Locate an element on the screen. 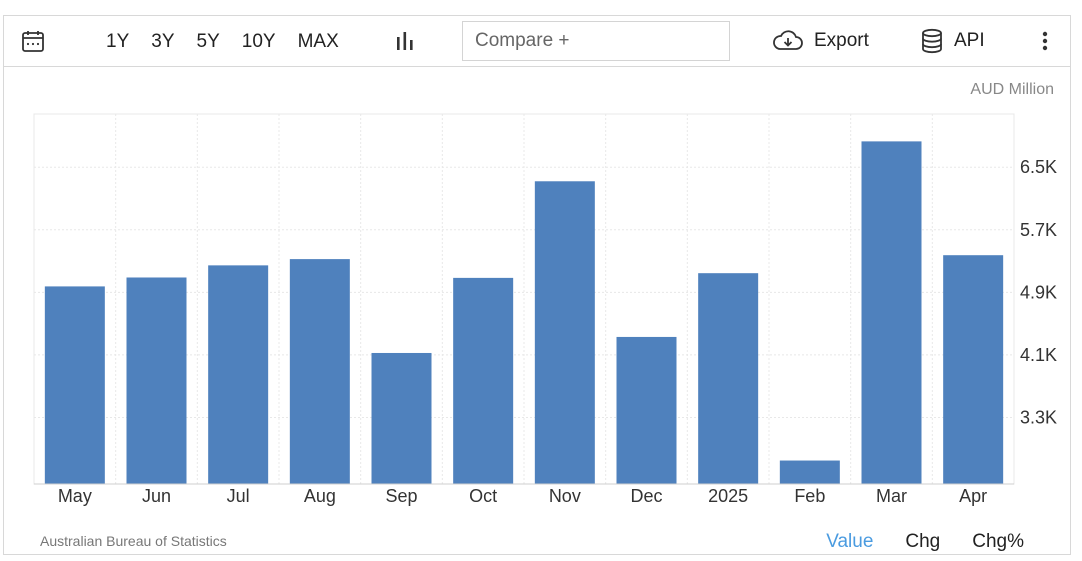  export-button: Export is located at coordinates (820, 41).